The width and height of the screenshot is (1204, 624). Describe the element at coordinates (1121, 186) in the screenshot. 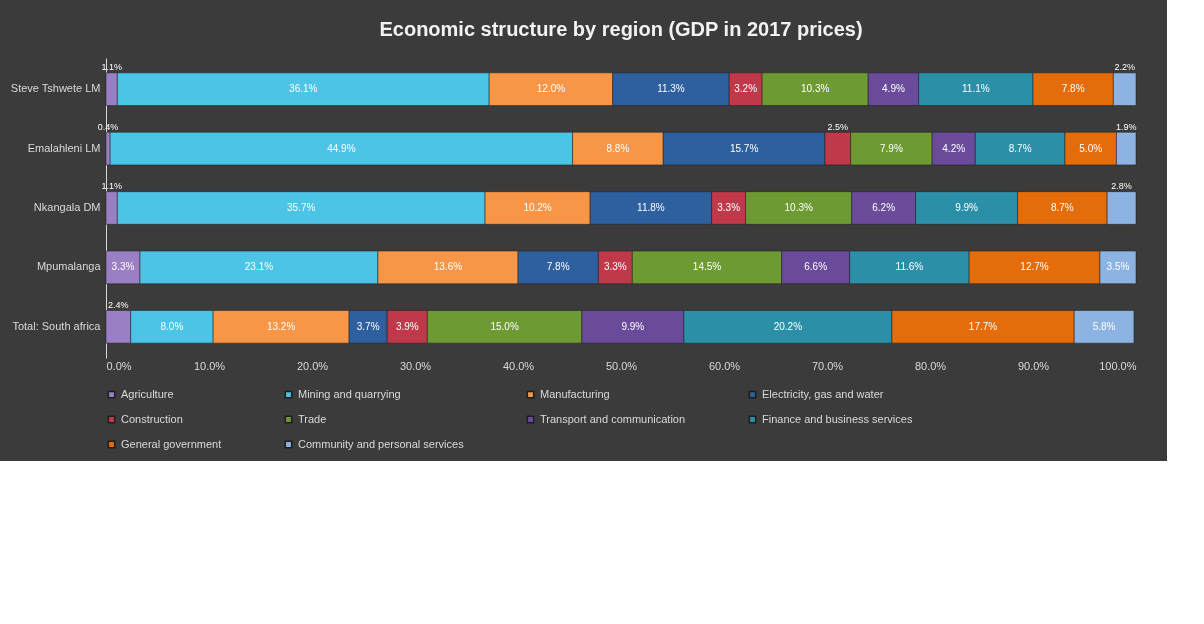

I see `data-label: 2.8%` at that location.